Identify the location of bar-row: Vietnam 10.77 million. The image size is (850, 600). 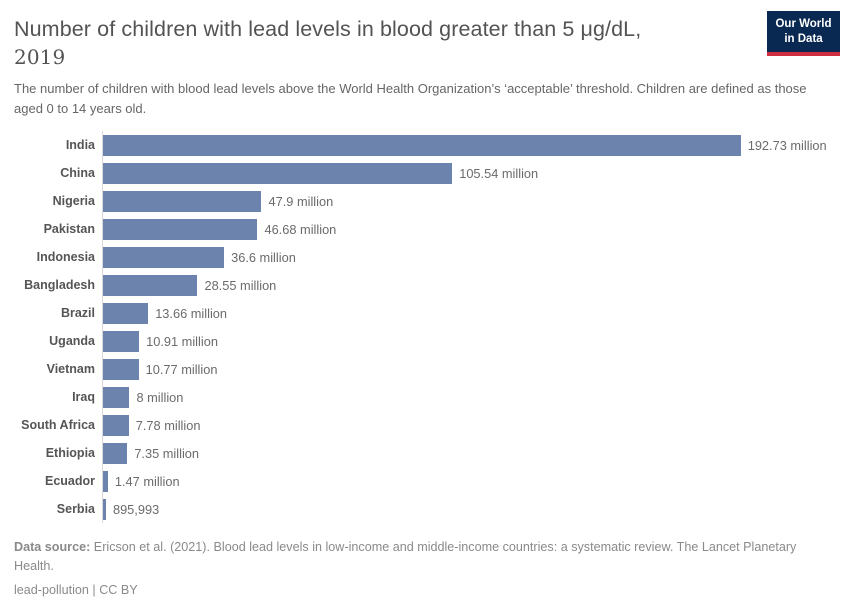
(425, 369).